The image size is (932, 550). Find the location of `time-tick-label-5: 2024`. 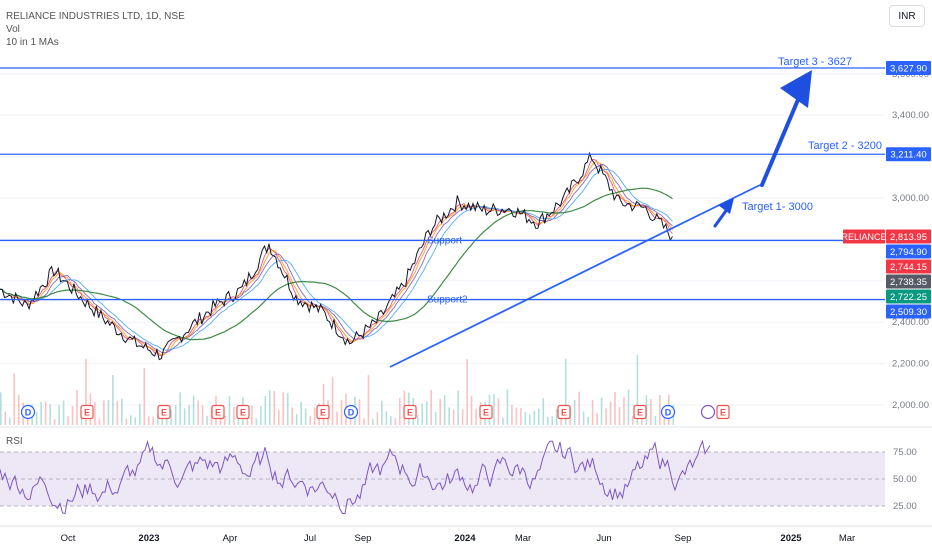

time-tick-label-5: 2024 is located at coordinates (465, 538).